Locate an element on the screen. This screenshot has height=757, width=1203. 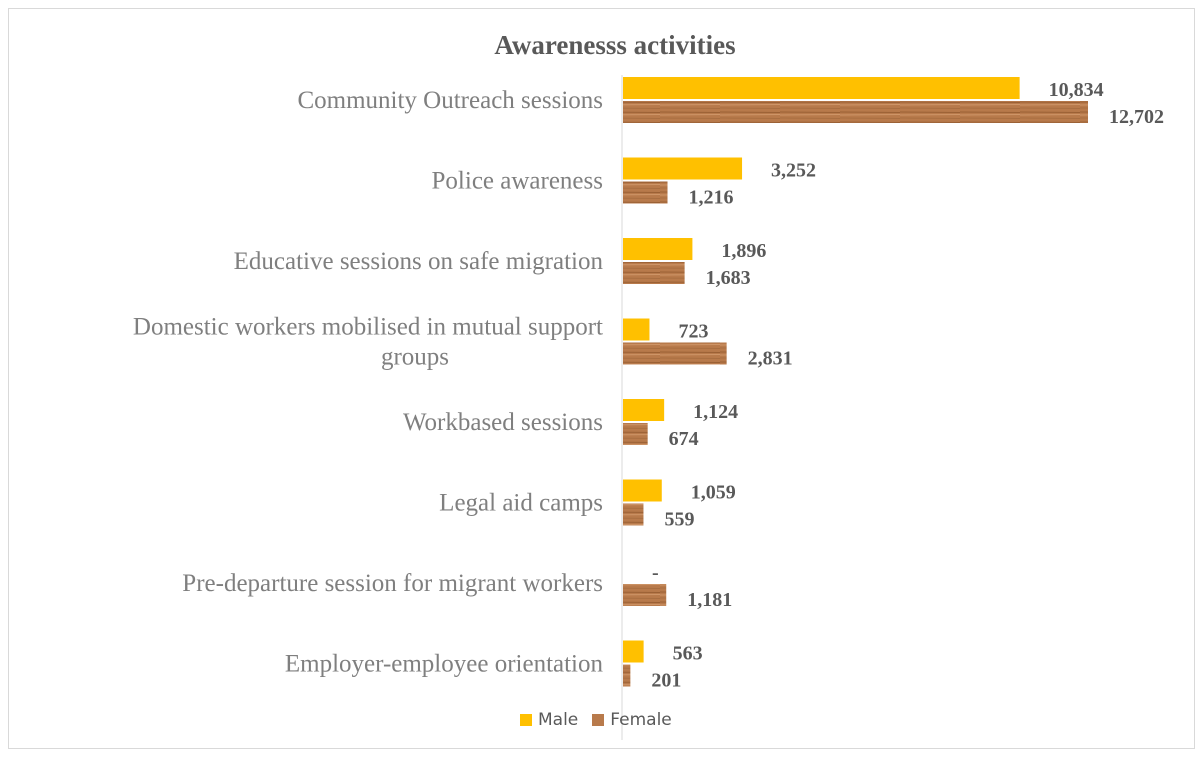
data-label-male: 563 is located at coordinates (688, 654).